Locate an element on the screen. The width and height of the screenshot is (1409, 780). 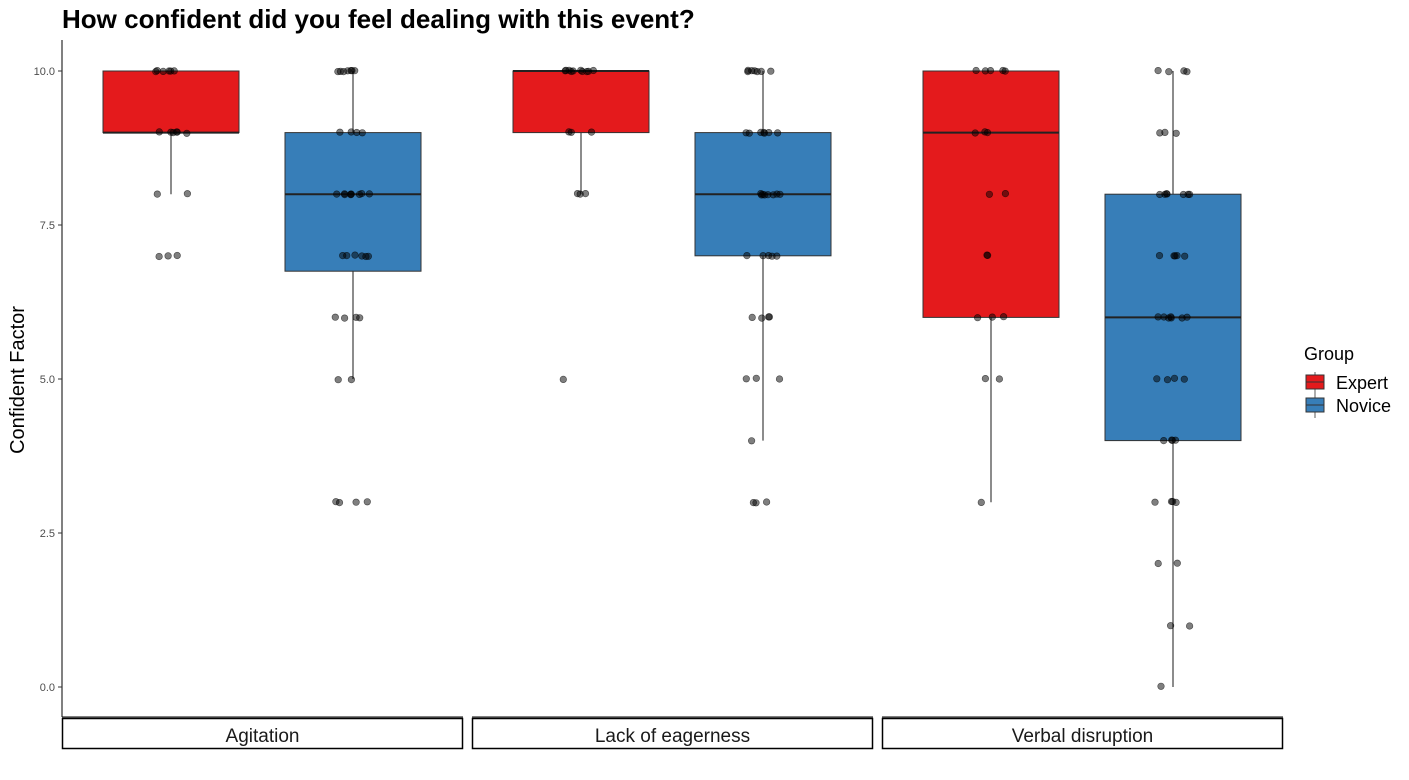
legend-label-expert: Expert is located at coordinates (1362, 383).